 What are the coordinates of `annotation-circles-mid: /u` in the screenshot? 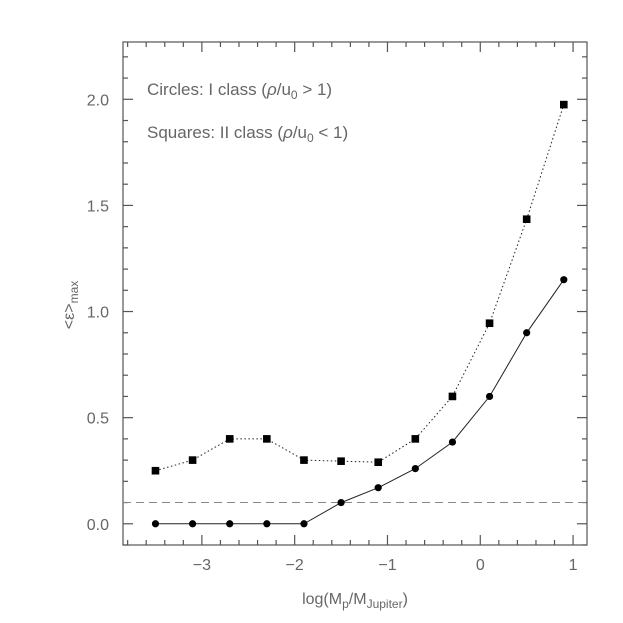 It's located at (284, 89).